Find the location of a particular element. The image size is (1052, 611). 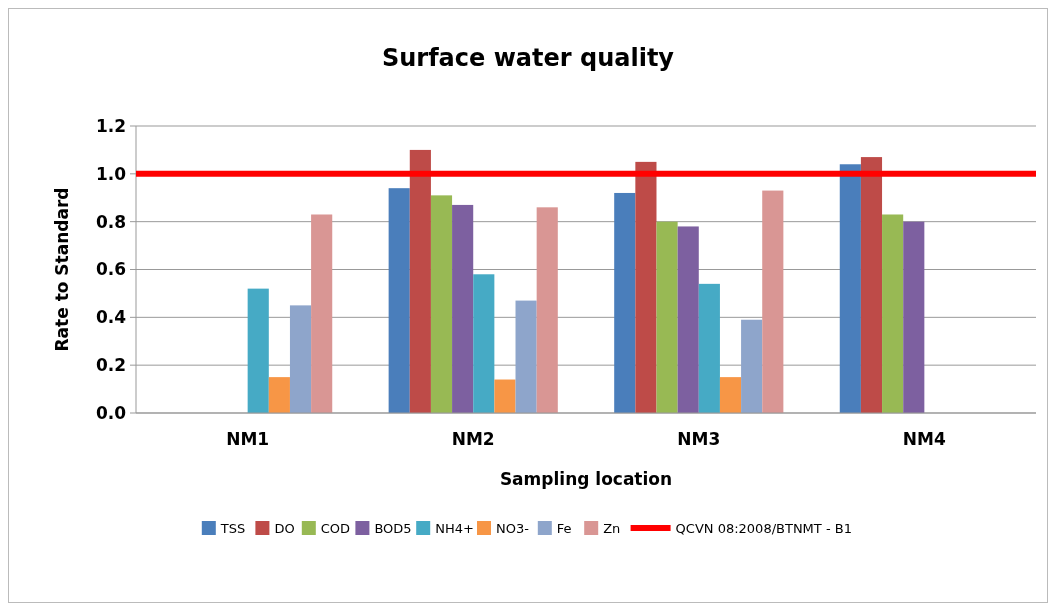

y-tick-label: 0.4 is located at coordinates (111, 317).